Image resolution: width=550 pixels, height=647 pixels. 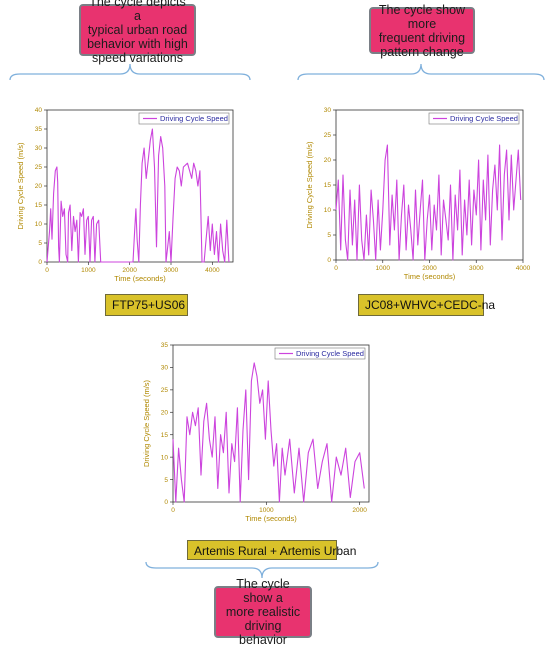 I want to click on callout-line: frequent driving, so click(x=422, y=37).